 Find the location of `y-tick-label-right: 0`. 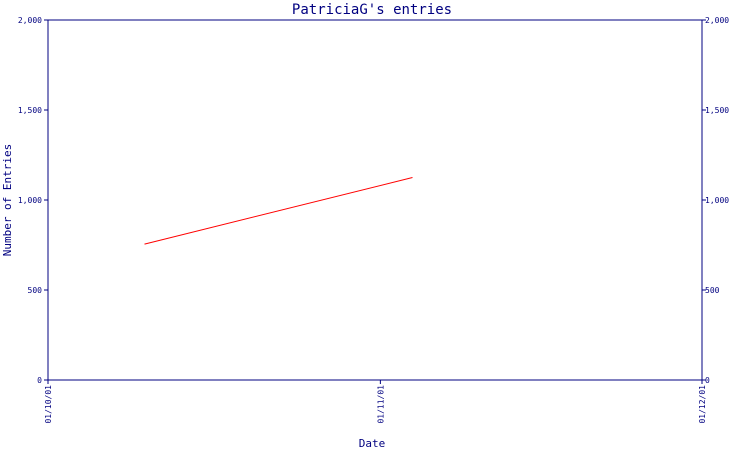

y-tick-label-right: 0 is located at coordinates (707, 380).